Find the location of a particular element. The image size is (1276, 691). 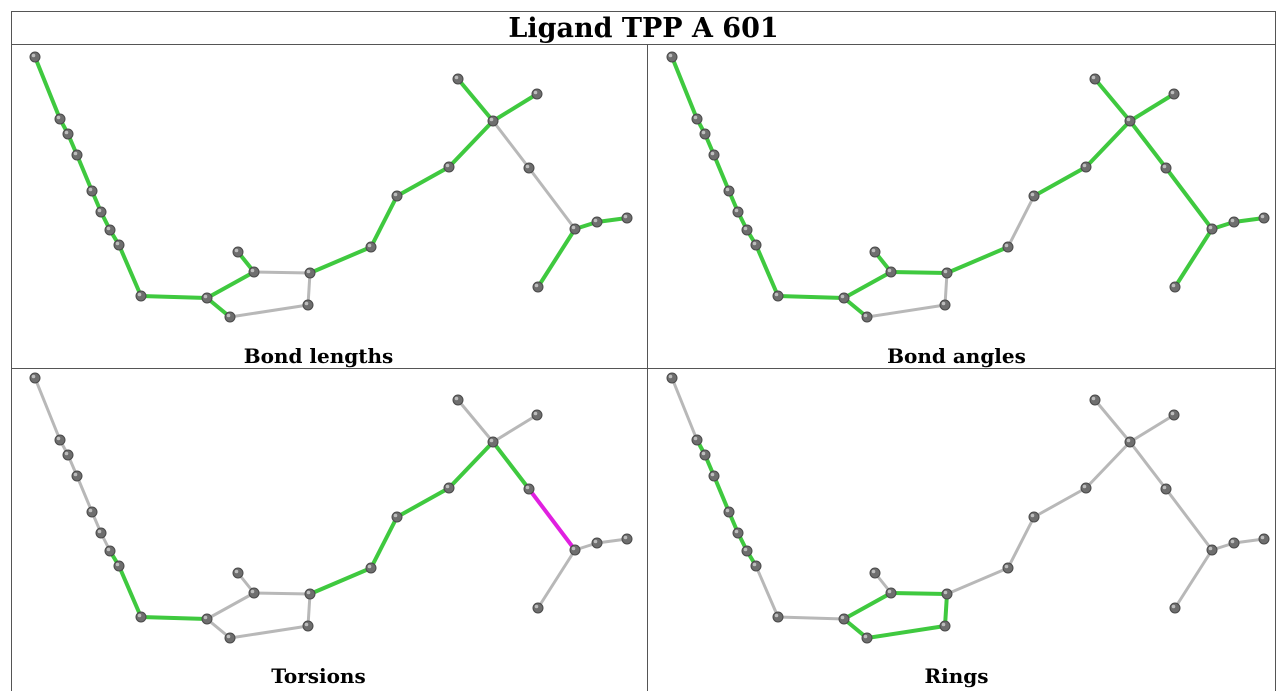

title-divider is located at coordinates (643, 44).